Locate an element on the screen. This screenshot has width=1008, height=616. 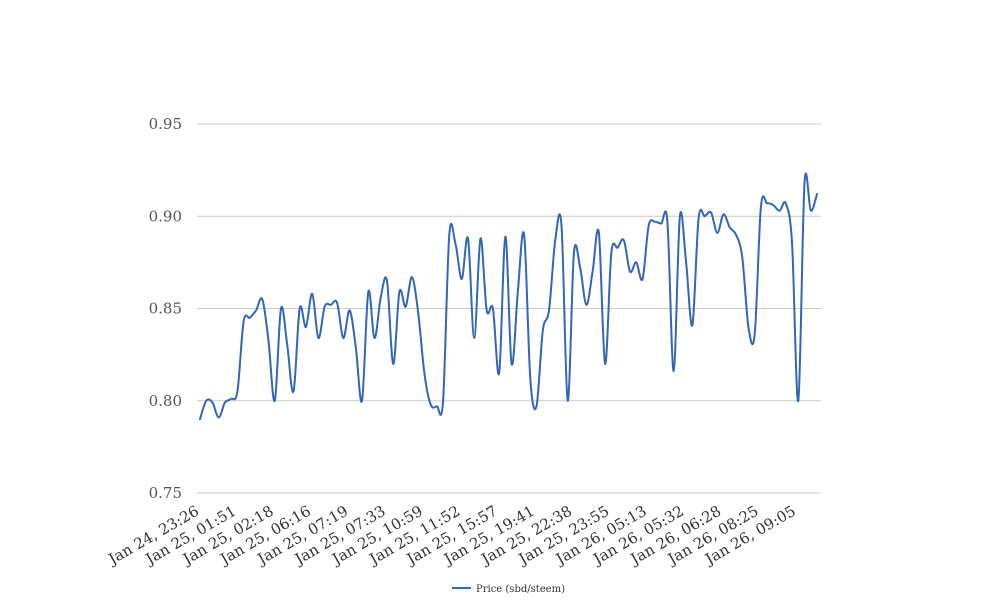
y-tick-label: 0.95 is located at coordinates (165, 124).